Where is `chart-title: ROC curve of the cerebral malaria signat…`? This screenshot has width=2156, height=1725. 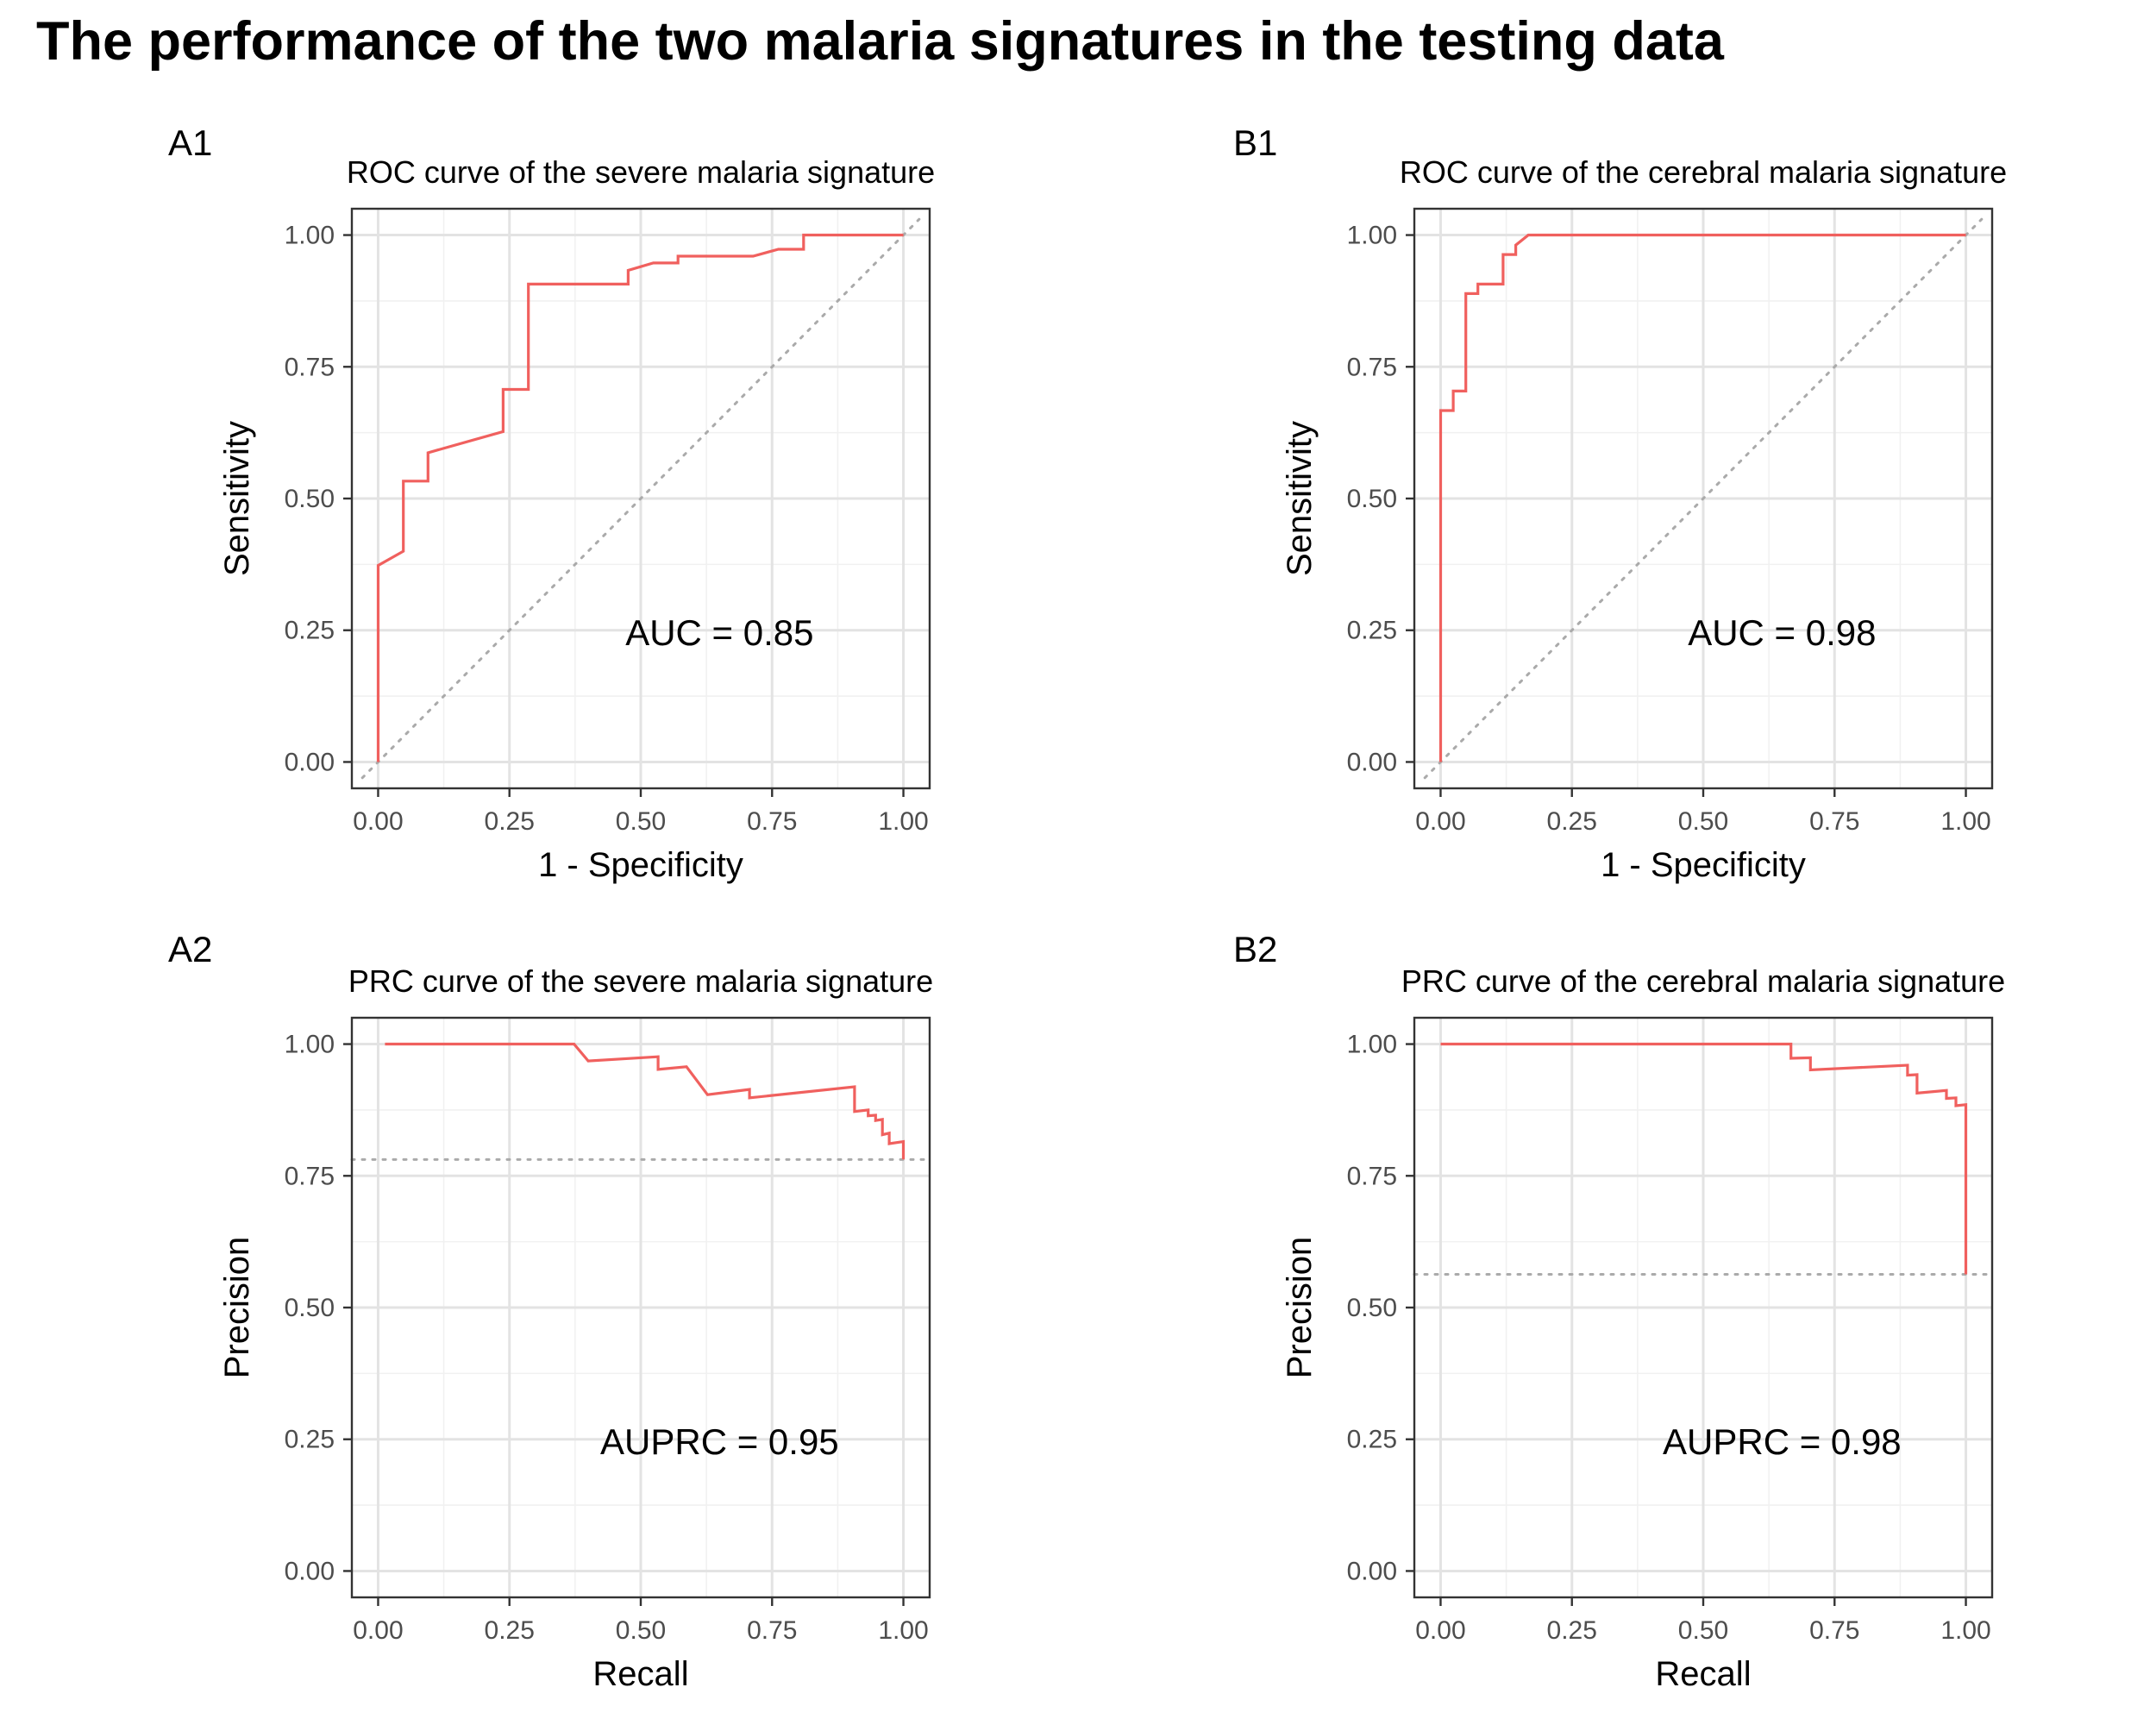 chart-title: ROC curve of the cerebral malaria signat… is located at coordinates (1703, 172).